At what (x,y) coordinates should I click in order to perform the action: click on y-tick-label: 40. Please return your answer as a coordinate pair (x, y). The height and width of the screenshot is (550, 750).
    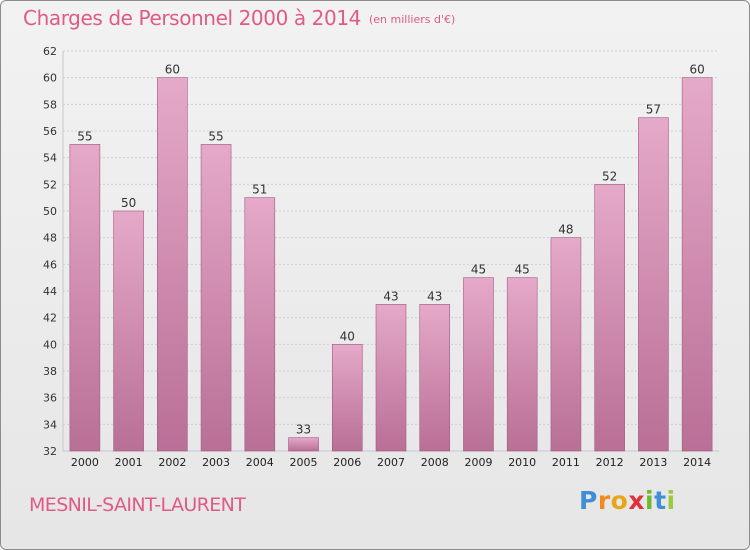
    Looking at the image, I should click on (50, 344).